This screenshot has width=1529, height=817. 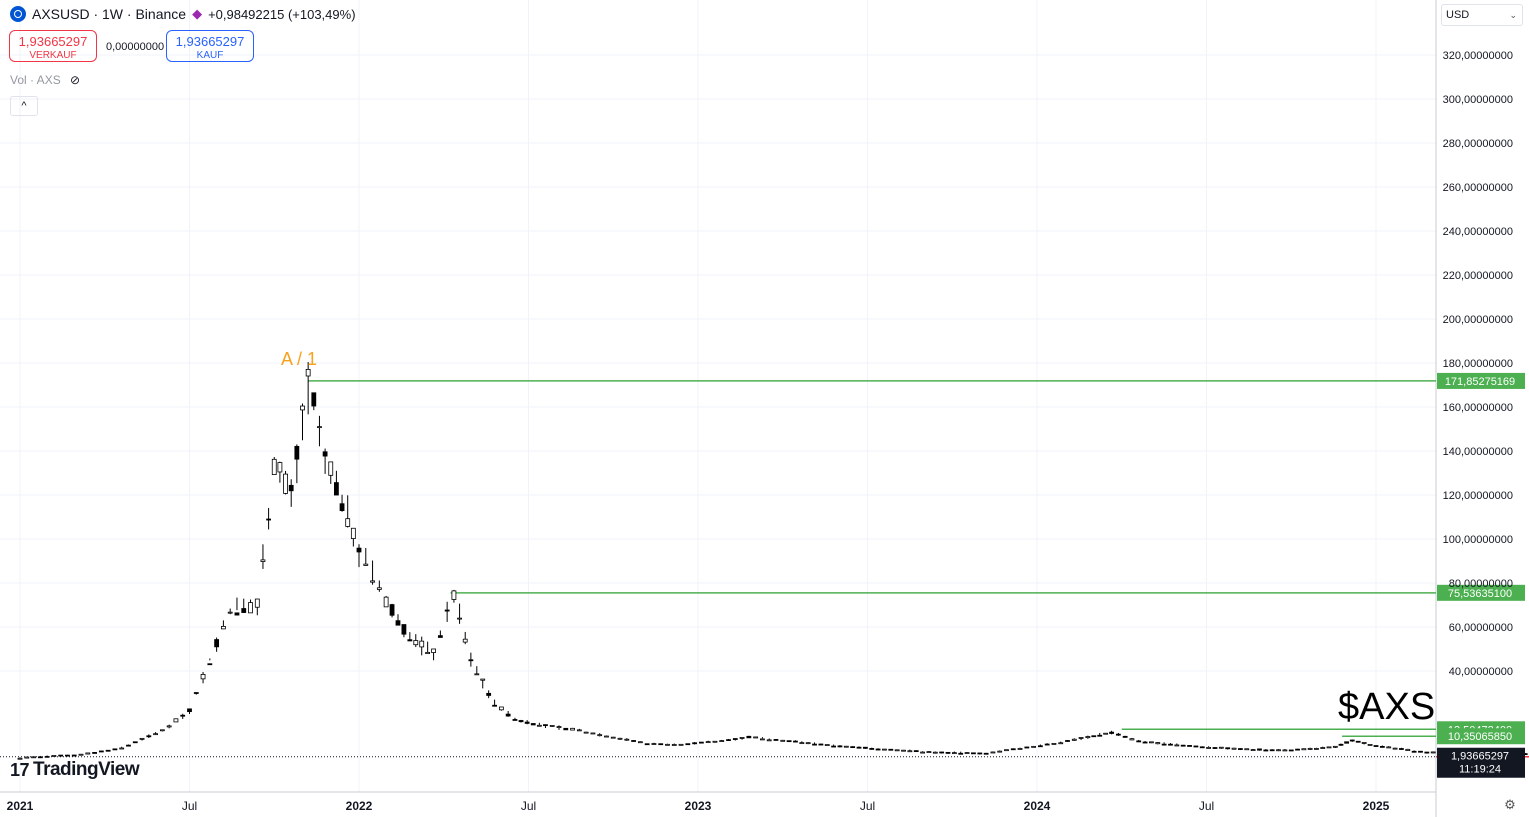 What do you see at coordinates (1481, 380) in the screenshot?
I see `level-price-tag` at bounding box center [1481, 380].